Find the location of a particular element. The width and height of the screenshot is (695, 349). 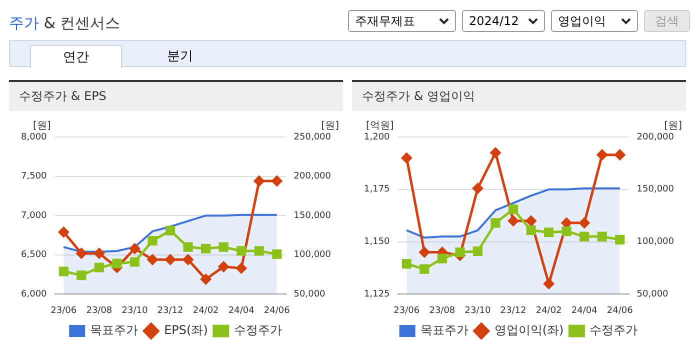

chart-title: 수정주가 & 영업이익 is located at coordinates (519, 95).